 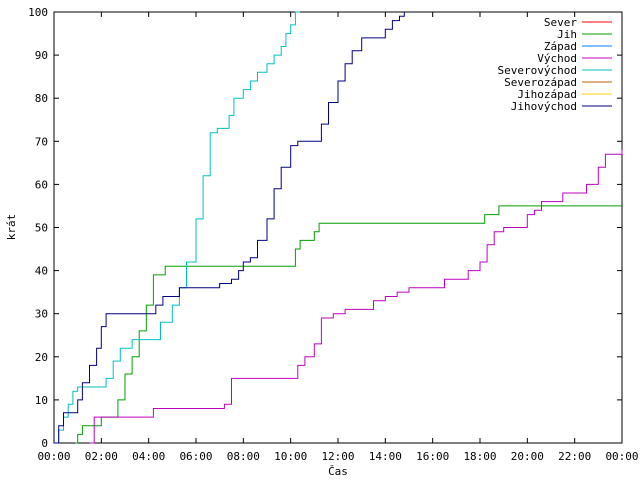 What do you see at coordinates (479, 456) in the screenshot?
I see `x-tick-label: 18:00` at bounding box center [479, 456].